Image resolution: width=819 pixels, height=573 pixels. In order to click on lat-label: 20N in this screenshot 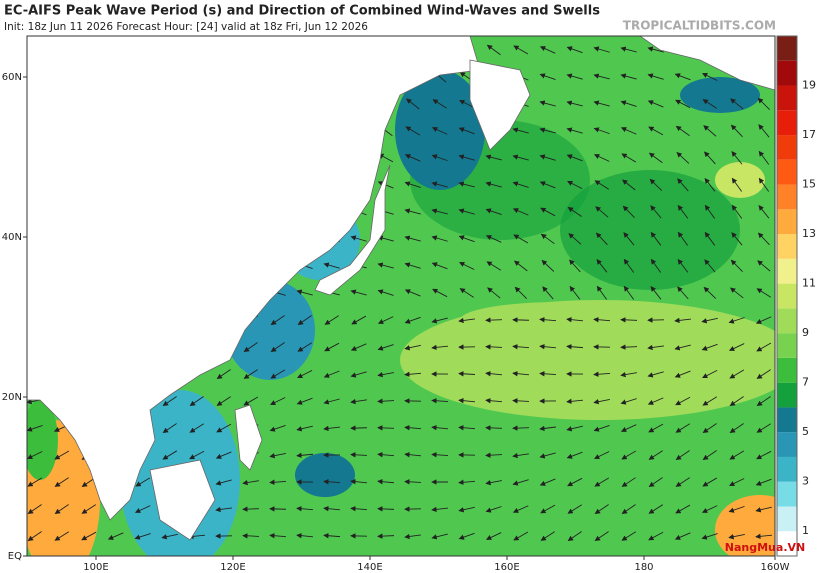, I will do `click(12, 397)`.